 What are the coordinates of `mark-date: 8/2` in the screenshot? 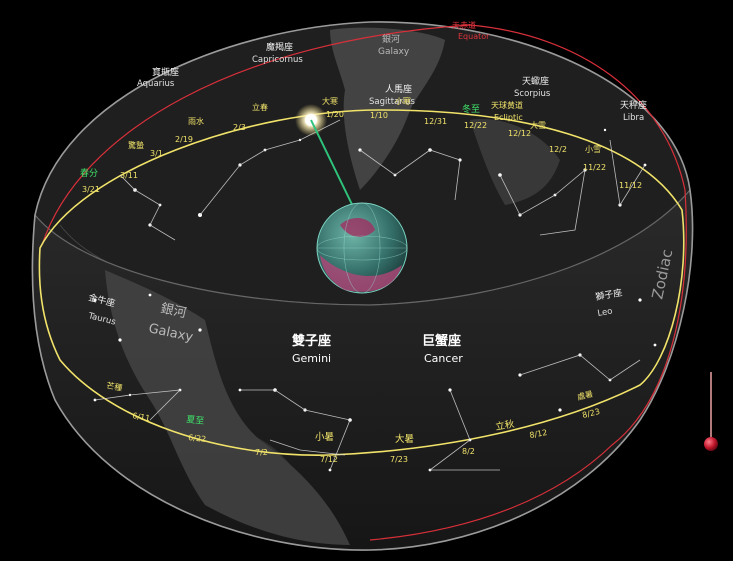 It's located at (468, 451).